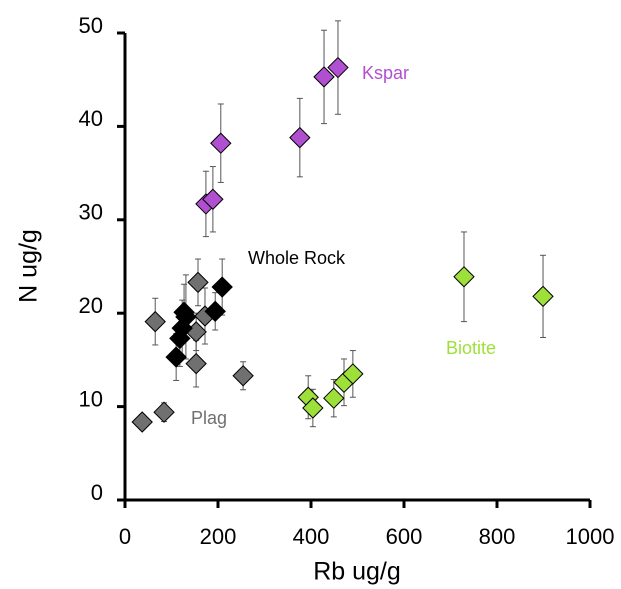 The width and height of the screenshot is (621, 589). I want to click on x-tick-label: 600, so click(404, 536).